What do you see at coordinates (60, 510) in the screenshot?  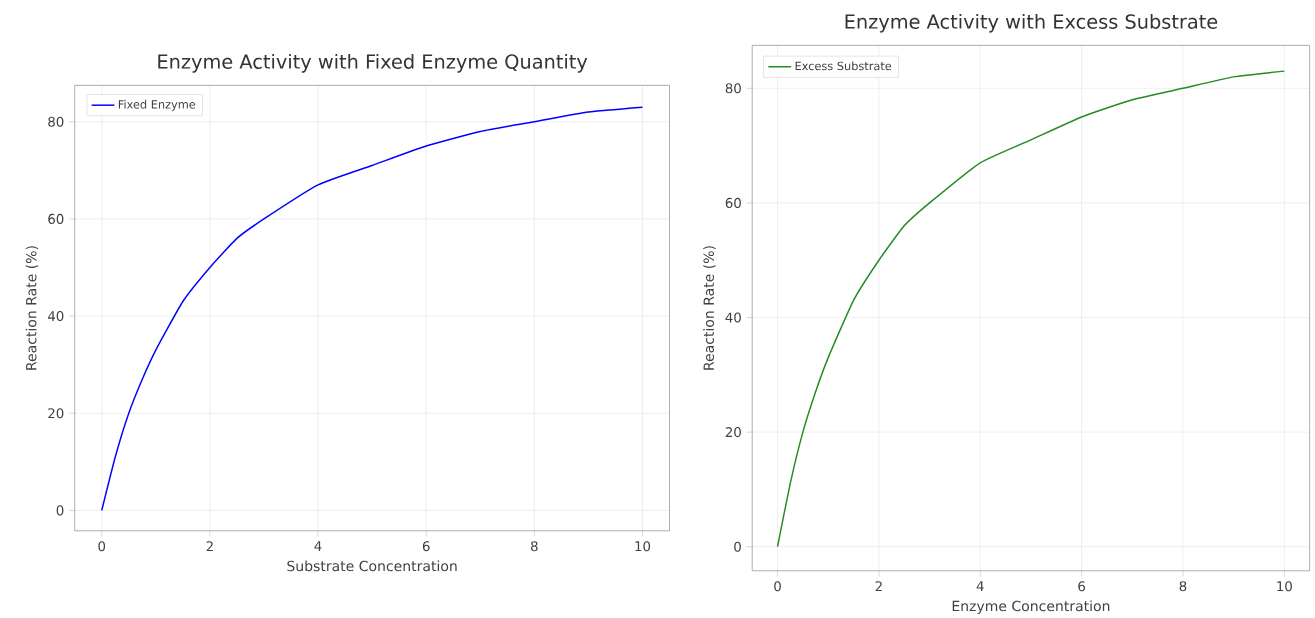 I see `y-tick-label: 0` at bounding box center [60, 510].